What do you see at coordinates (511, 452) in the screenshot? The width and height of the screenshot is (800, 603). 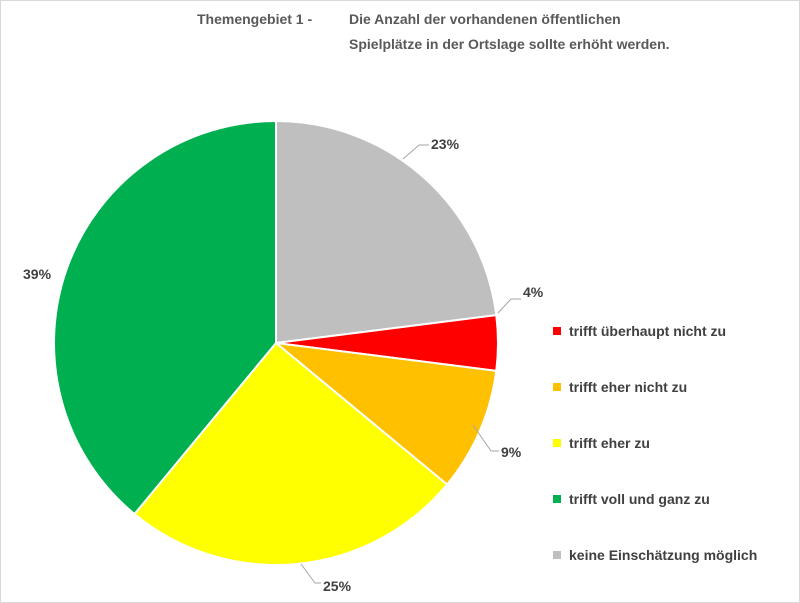 I see `data-label-2: 9%` at bounding box center [511, 452].